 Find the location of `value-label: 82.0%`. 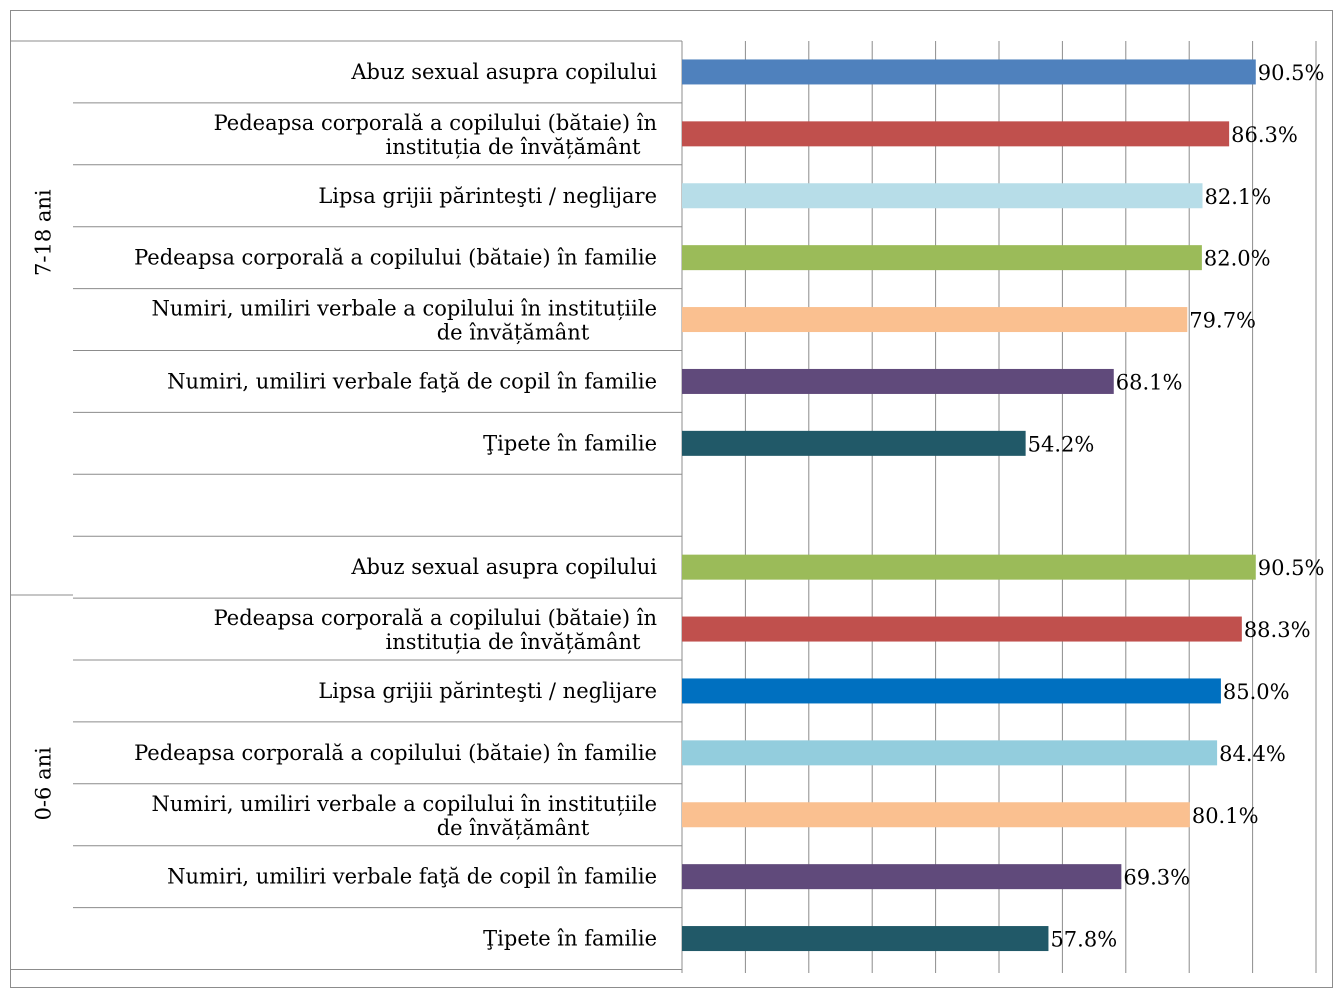

value-label: 82.0% is located at coordinates (1237, 259).